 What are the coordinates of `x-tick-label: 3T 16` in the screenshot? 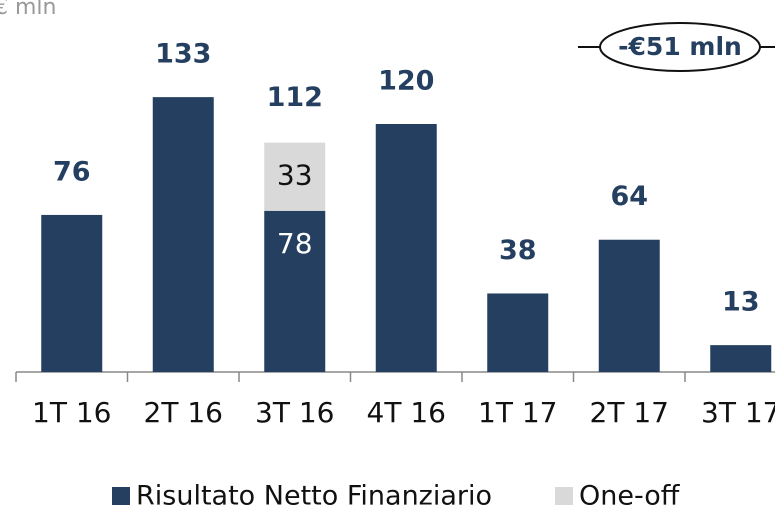 It's located at (294, 412).